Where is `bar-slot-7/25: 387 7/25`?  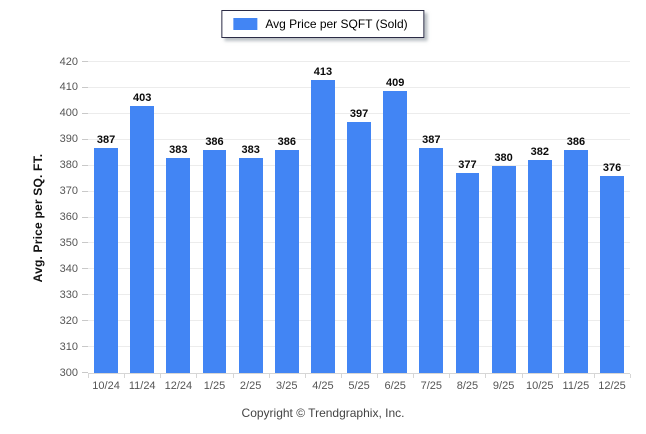 bar-slot-7/25: 387 7/25 is located at coordinates (431, 227).